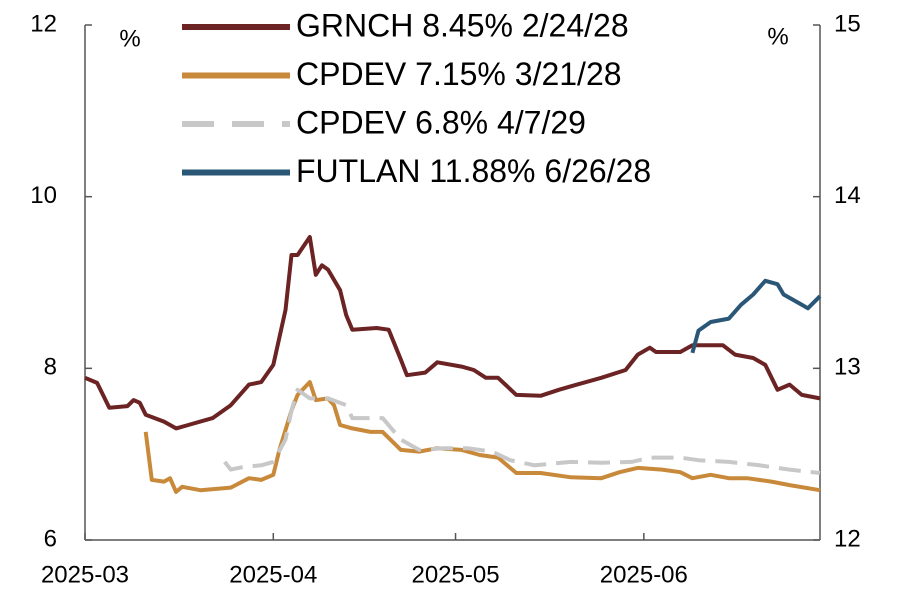 This screenshot has height=613, width=903. Describe the element at coordinates (455, 574) in the screenshot. I see `x-tick-label: 2025-05` at that location.